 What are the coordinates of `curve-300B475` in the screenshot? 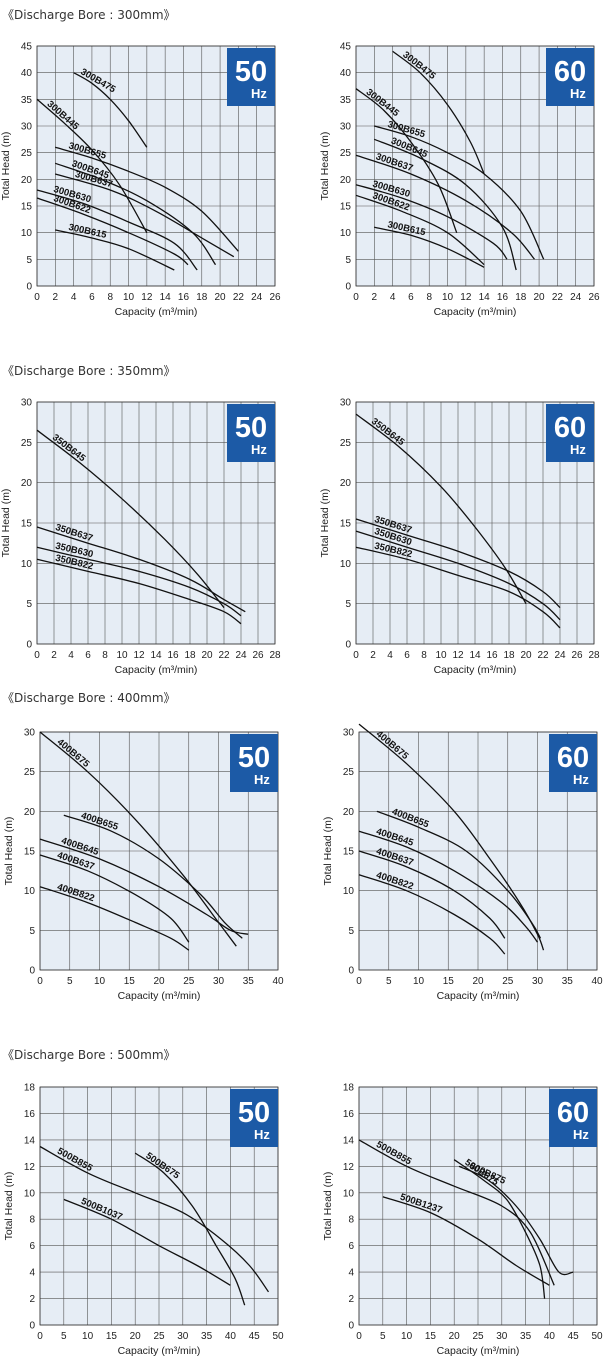 It's located at (438, 112).